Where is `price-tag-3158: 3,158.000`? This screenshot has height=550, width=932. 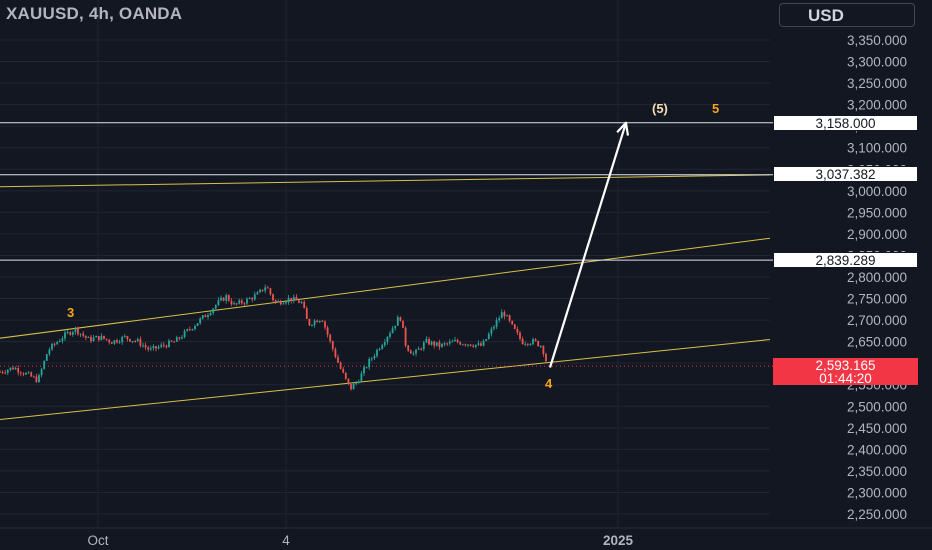 price-tag-3158: 3,158.000 is located at coordinates (845, 123).